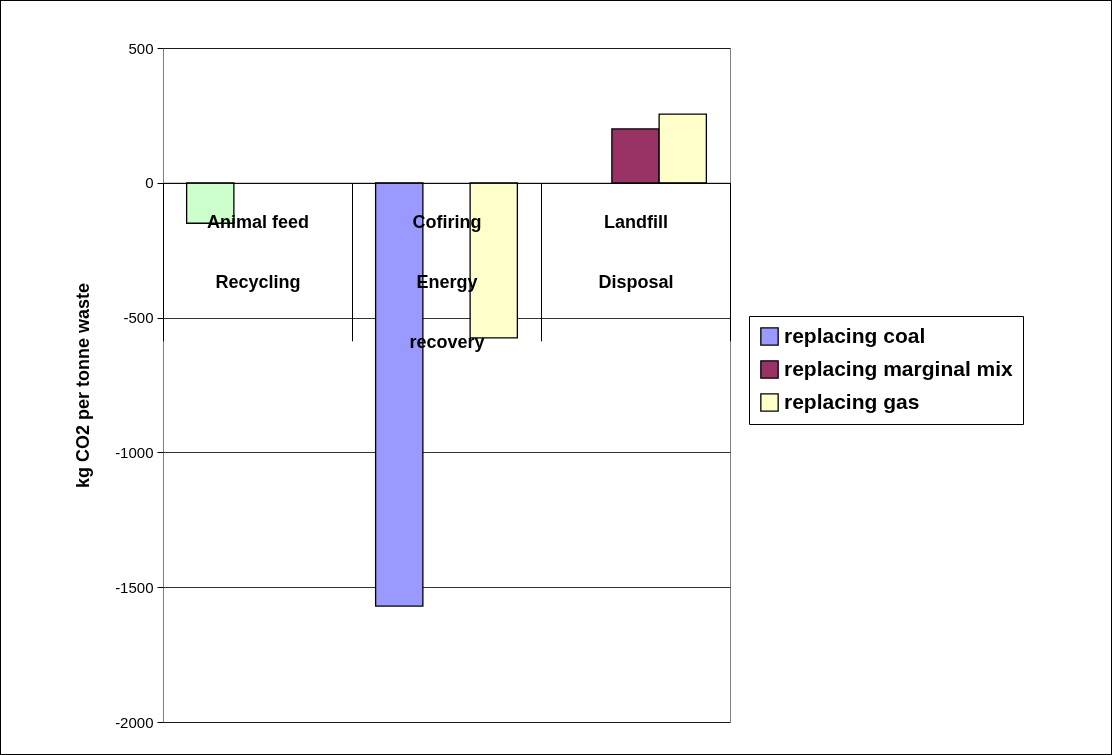  What do you see at coordinates (134, 452) in the screenshot?
I see `y-tick-label: -1000` at bounding box center [134, 452].